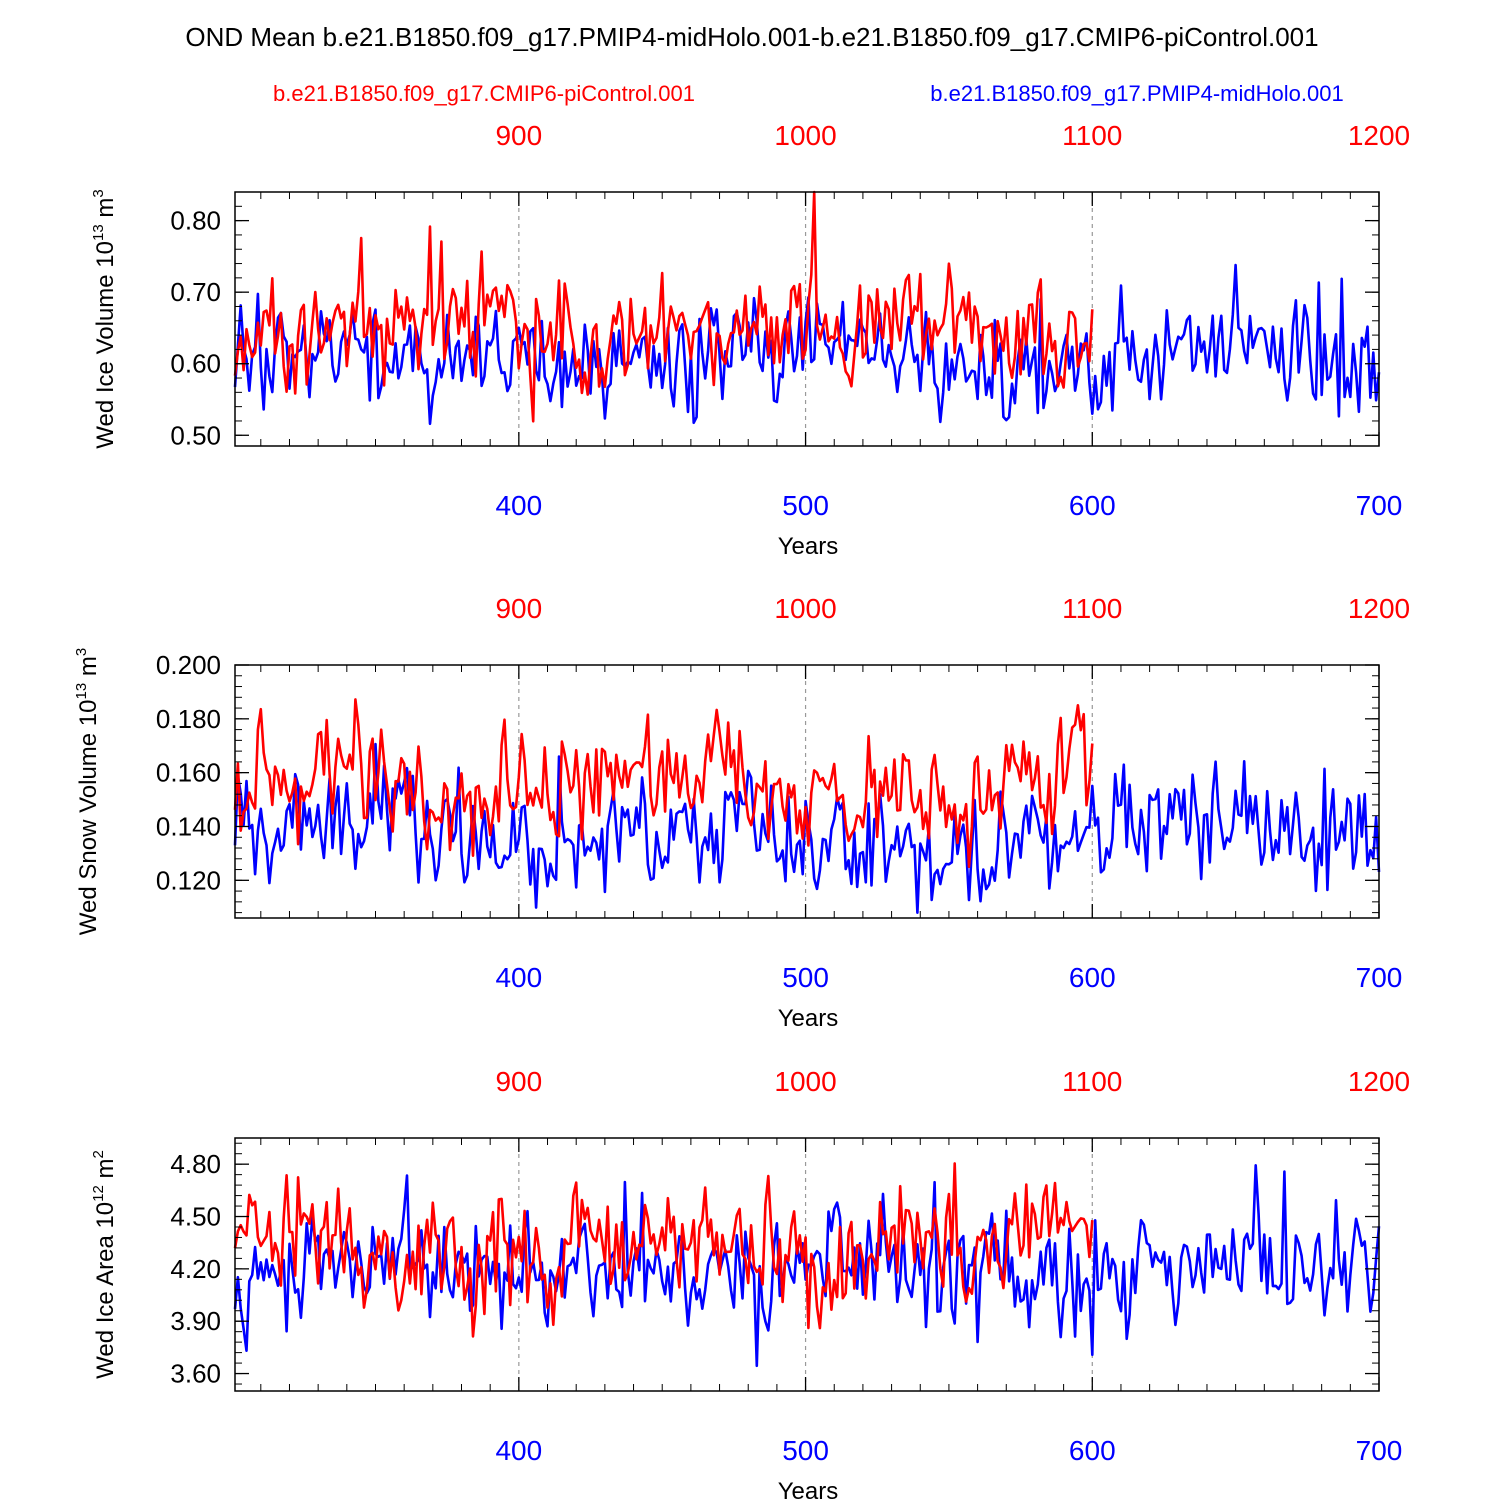 Image resolution: width=1500 pixels, height=1500 pixels. Describe the element at coordinates (188, 665) in the screenshot. I see `y-tick-label: 0.200` at that location.